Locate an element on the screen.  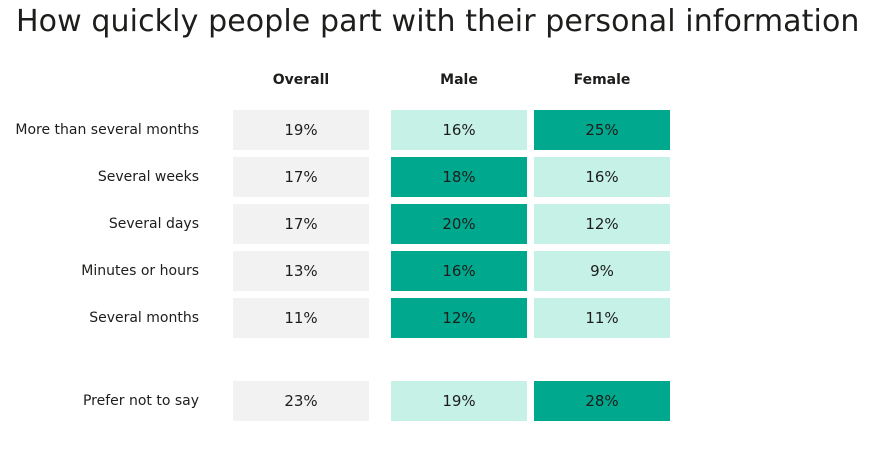
cell-overall: 11% is located at coordinates (301, 318).